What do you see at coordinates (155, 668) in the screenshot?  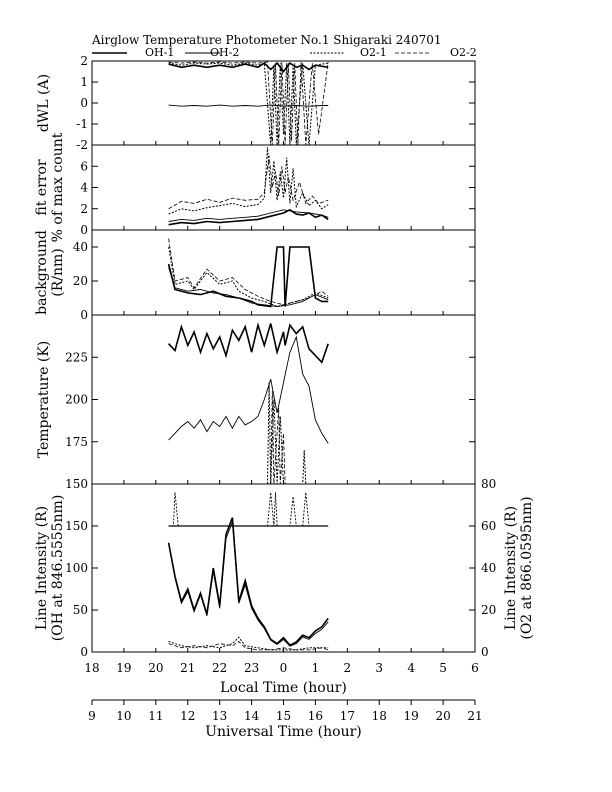 I see `x-local-tick-label: 20` at bounding box center [155, 668].